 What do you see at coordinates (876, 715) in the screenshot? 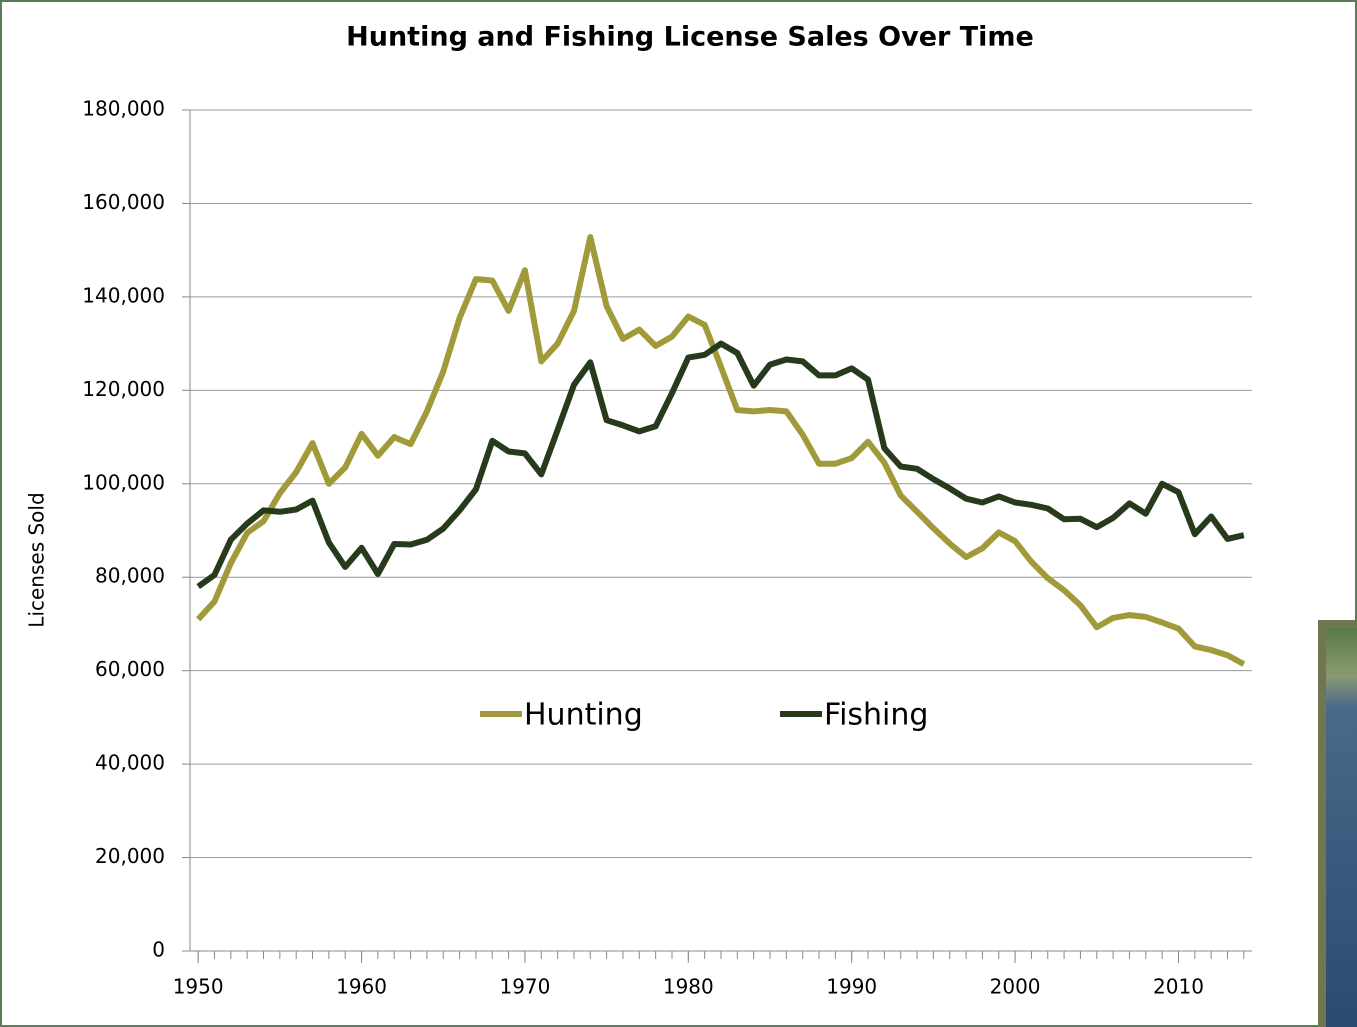
I see `legend-label: Fishing` at bounding box center [876, 715].